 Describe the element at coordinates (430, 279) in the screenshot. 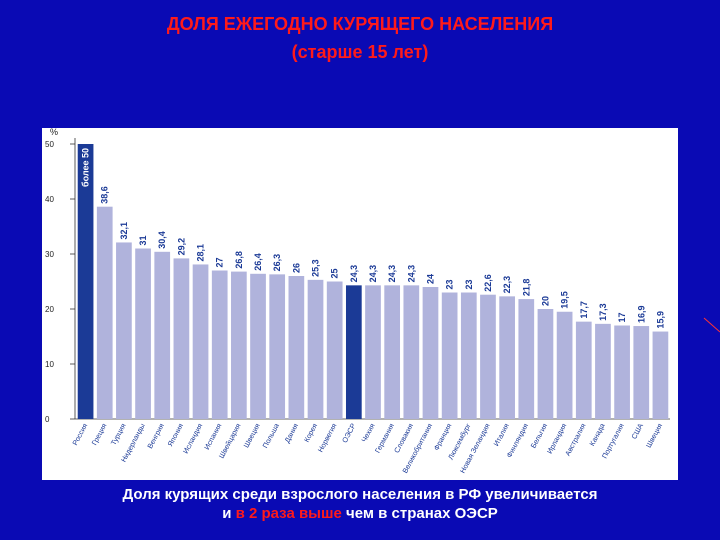

I see `bar-value-label-18: 24` at that location.